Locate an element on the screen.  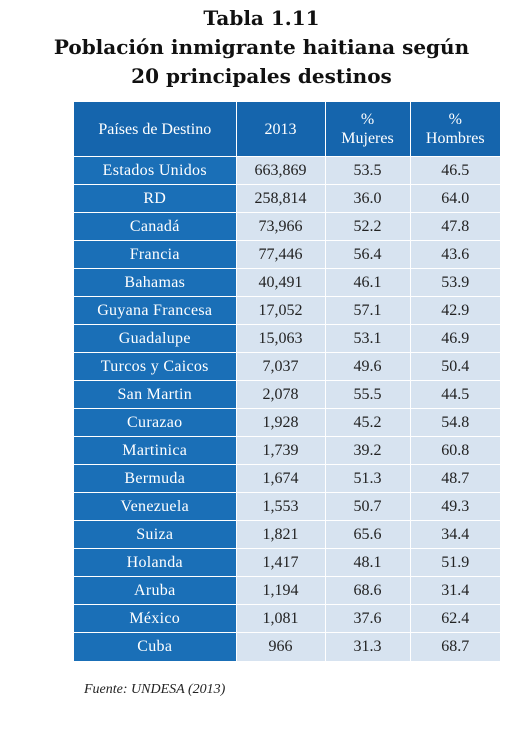
cell-total-2013: 73,966 is located at coordinates (281, 226).